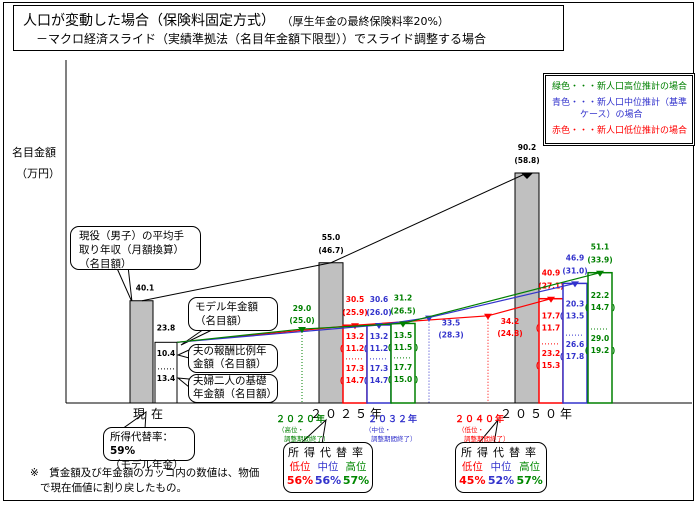 The height and width of the screenshot is (505, 698). What do you see at coordinates (300, 480) in the screenshot?
I see `low-rate: 56%` at bounding box center [300, 480].